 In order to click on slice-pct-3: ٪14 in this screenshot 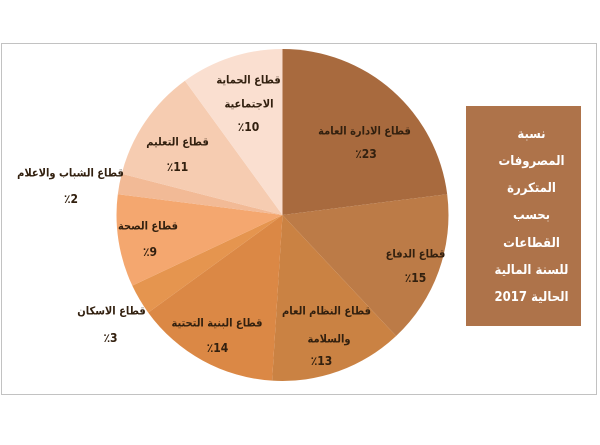, I will do `click(217, 348)`.